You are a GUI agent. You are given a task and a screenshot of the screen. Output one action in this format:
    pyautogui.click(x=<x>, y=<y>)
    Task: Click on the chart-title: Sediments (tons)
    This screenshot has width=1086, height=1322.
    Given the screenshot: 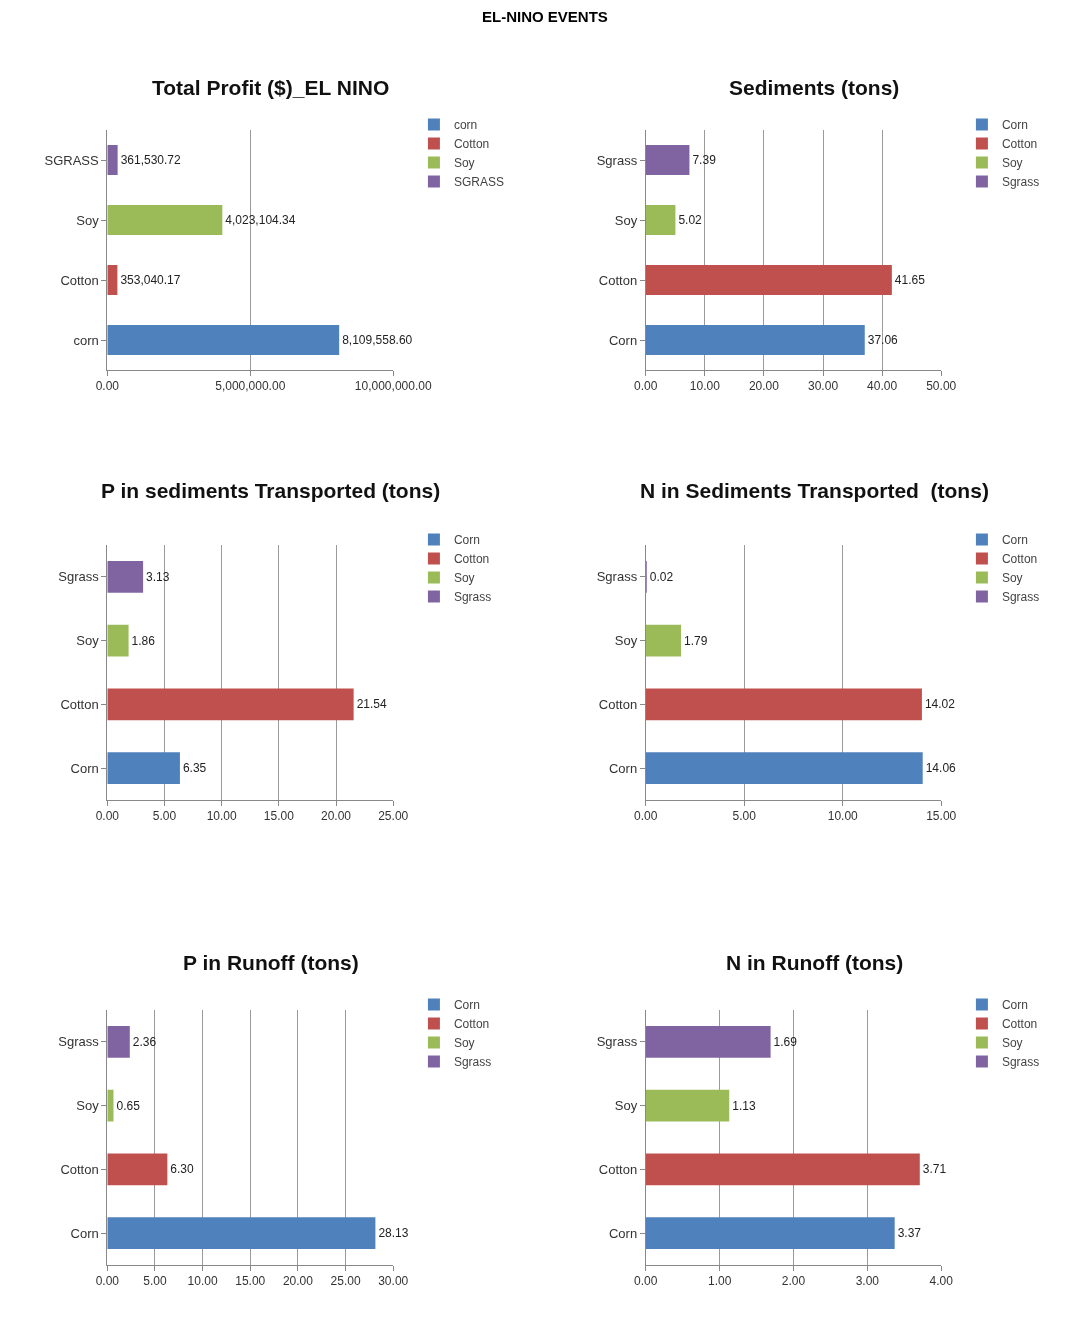 What is the action you would take?
    pyautogui.click(x=814, y=87)
    